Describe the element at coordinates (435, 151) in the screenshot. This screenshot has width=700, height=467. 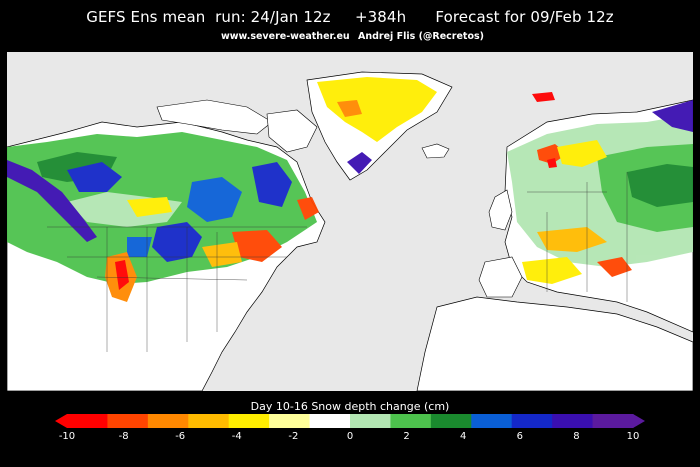
I see `land-iceland` at that location.